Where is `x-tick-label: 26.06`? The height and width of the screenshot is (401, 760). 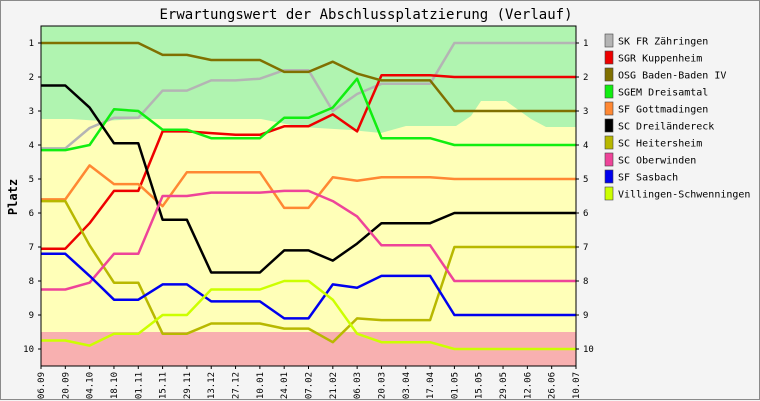 x-tick-label: 26.06 is located at coordinates (553, 385).